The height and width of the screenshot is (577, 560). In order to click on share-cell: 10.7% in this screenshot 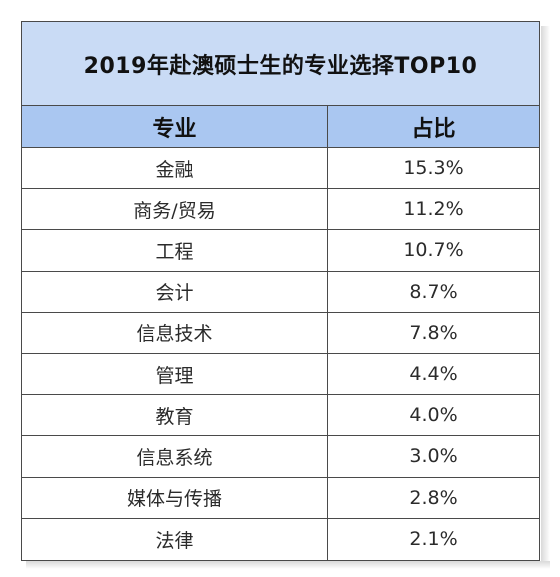, I will do `click(433, 250)`.